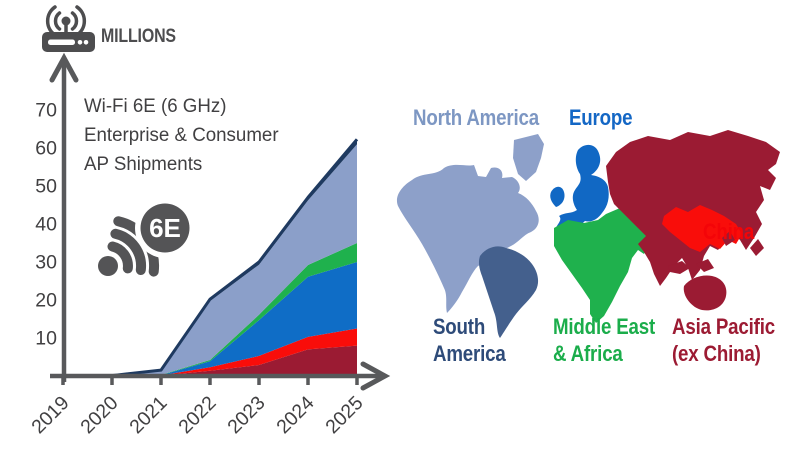  I want to click on x-axis-labels: 2019 2020 2021 2022 2023 2024 2025, so click(197, 415).